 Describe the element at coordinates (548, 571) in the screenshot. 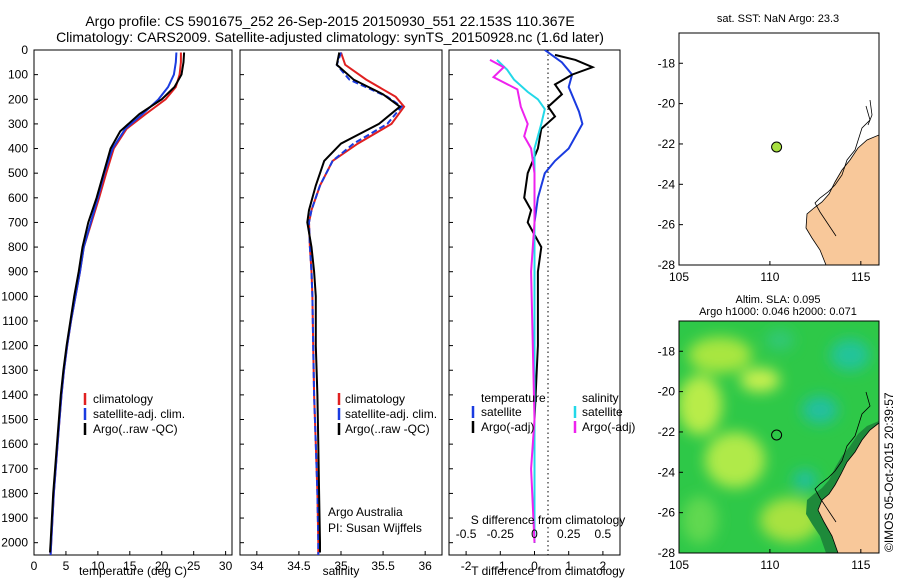

I see `t-difference-label: T difference from climatology` at that location.